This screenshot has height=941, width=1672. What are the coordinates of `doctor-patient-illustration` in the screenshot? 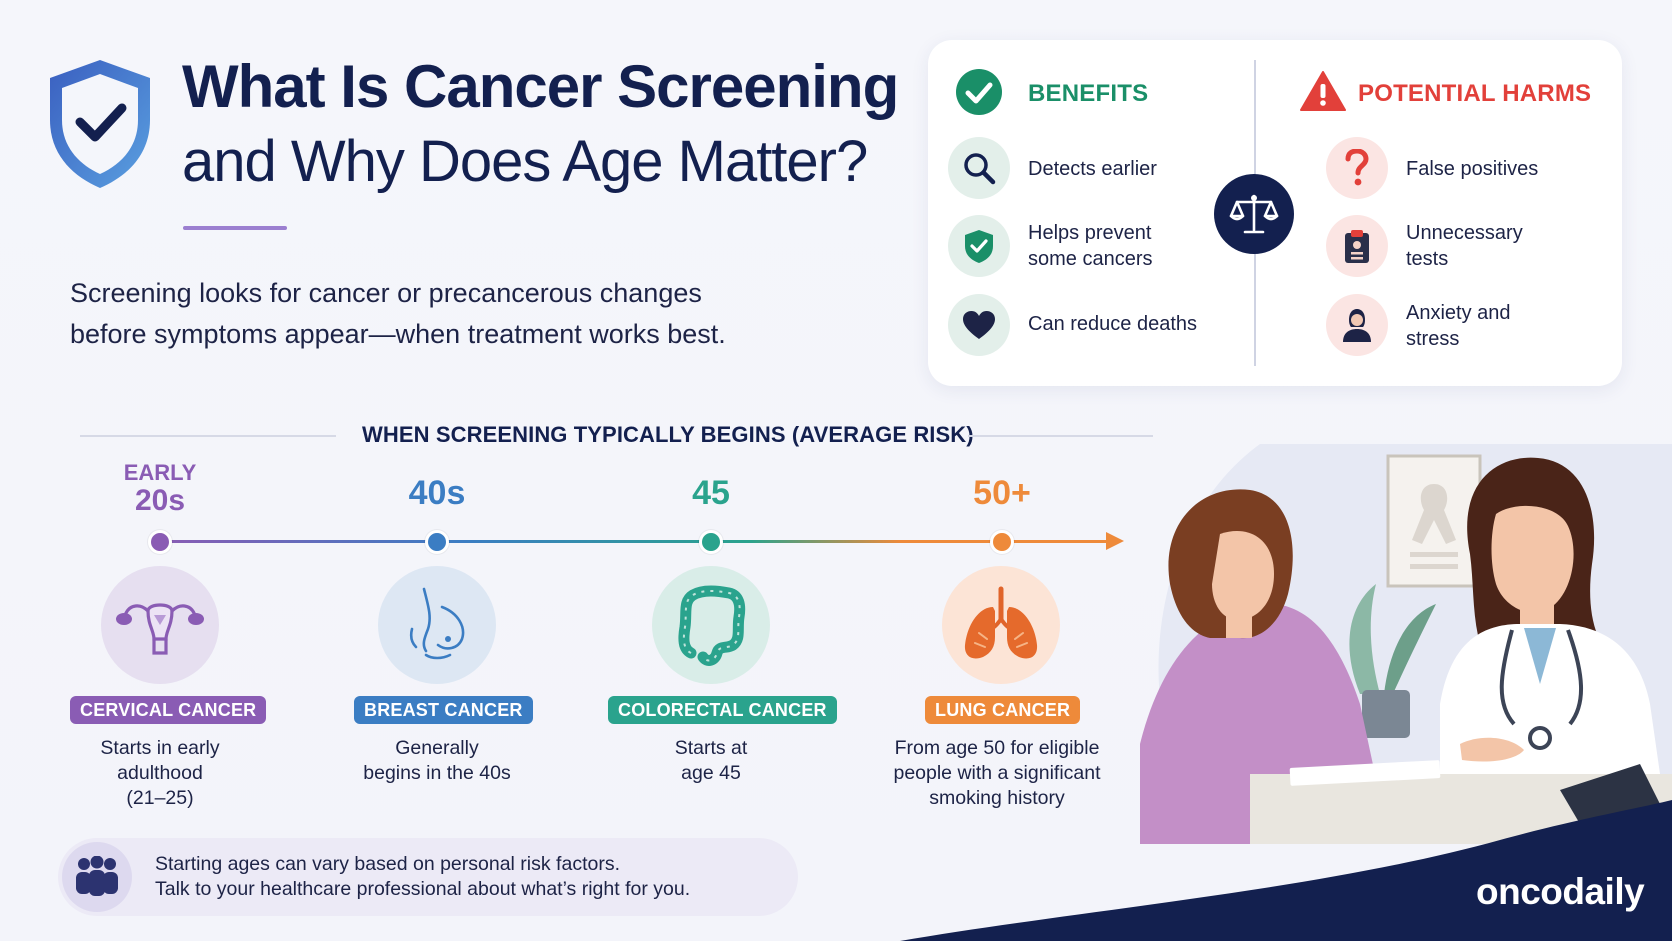 It's located at (1406, 644).